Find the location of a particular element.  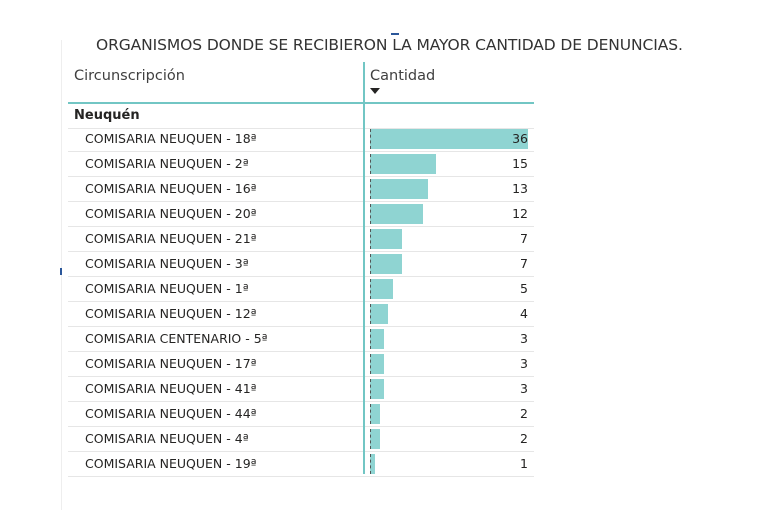

table-row: COMISARIA NEUQUEN - 21ª 7 is located at coordinates (301, 239).